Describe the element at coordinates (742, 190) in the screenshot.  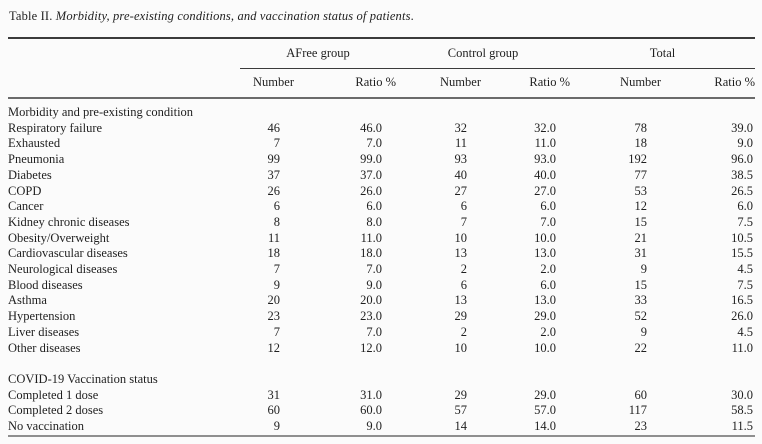
I see `cell-value: 26.5` at that location.